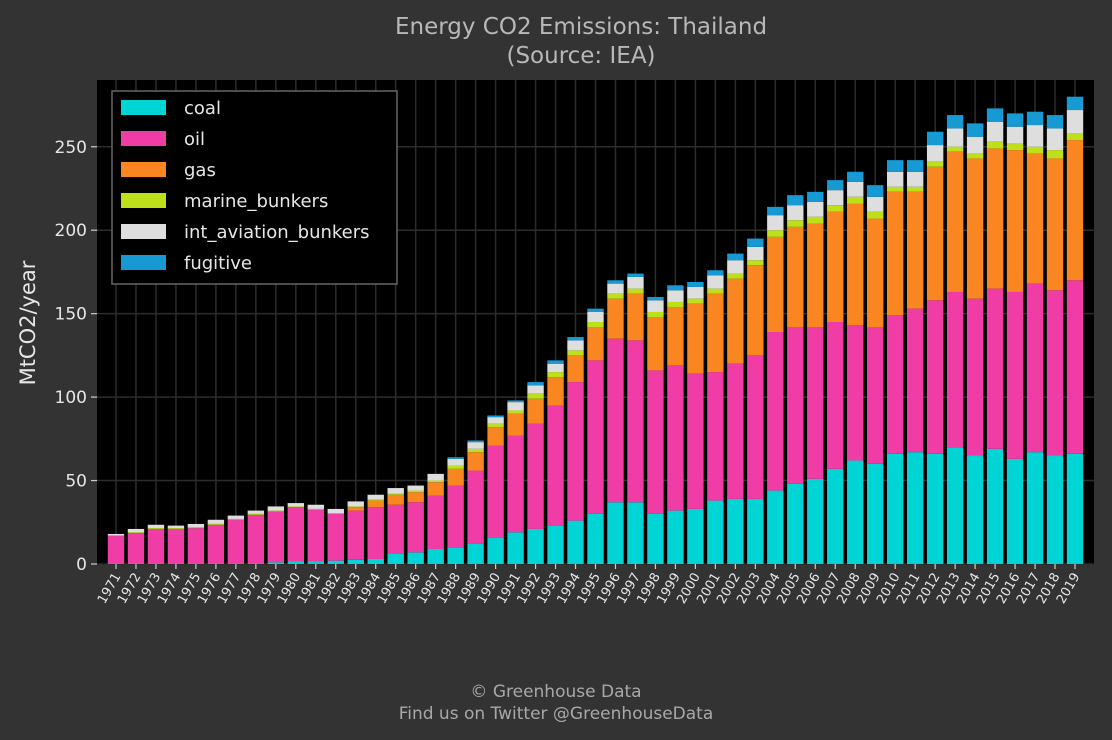 This screenshot has width=1112, height=740. Describe the element at coordinates (575, 451) in the screenshot. I see `bar-oil-1994` at that location.